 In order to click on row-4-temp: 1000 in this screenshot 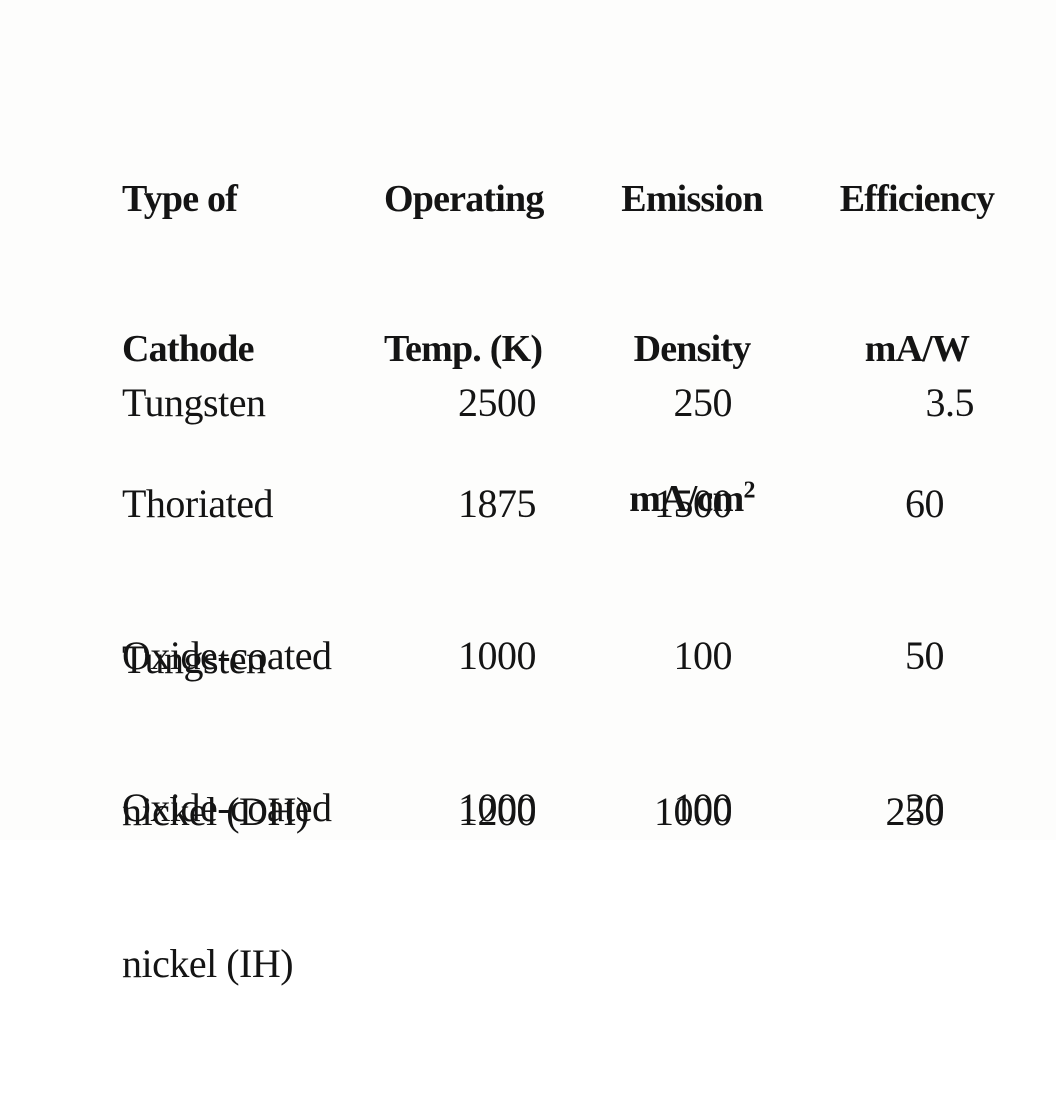, I will do `click(468, 808)`.